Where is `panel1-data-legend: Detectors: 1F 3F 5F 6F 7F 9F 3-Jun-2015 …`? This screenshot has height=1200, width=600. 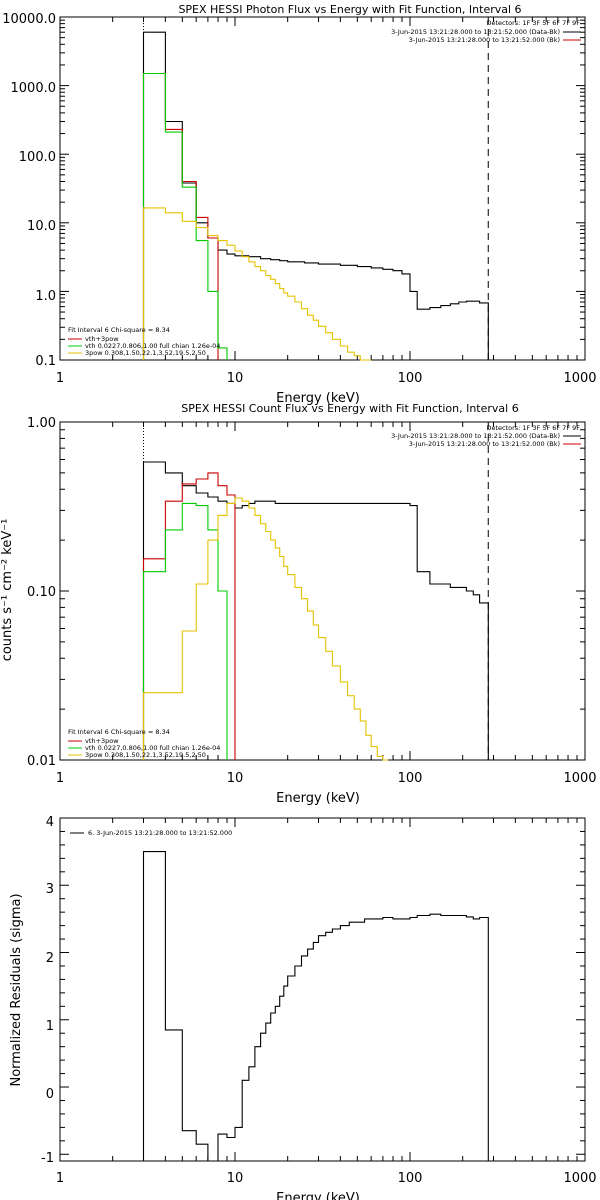 panel1-data-legend: Detectors: 1F 3F 5F 6F 7F 9F 3-Jun-2015 … is located at coordinates (486, 31).